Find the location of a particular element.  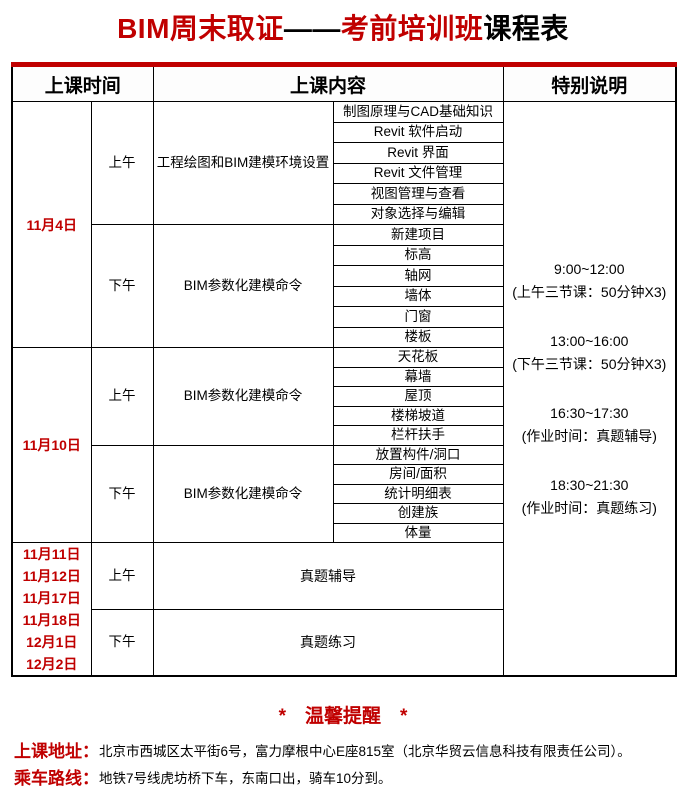

title-suffix: 课程表 is located at coordinates (526, 28).